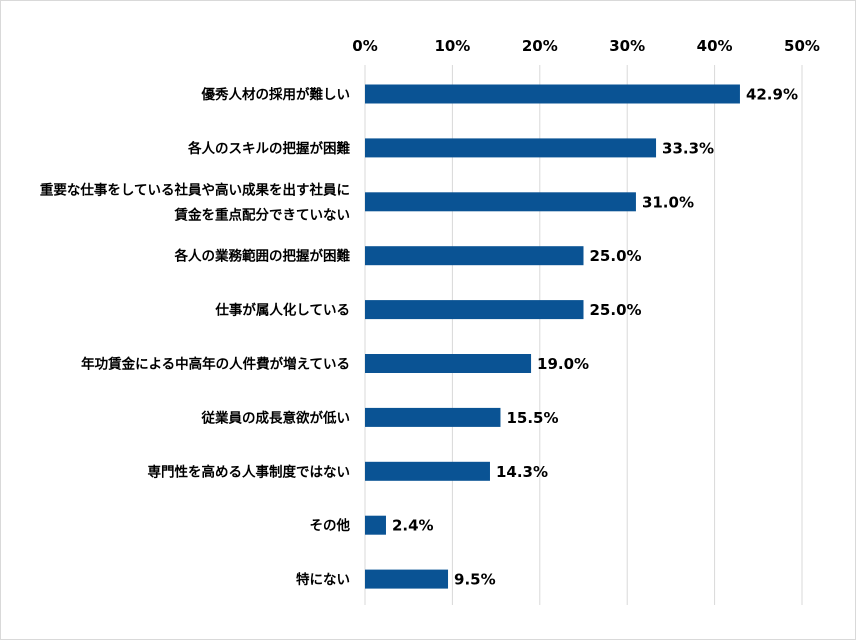  Describe the element at coordinates (532, 418) in the screenshot. I see `data-label: 15.5%` at that location.